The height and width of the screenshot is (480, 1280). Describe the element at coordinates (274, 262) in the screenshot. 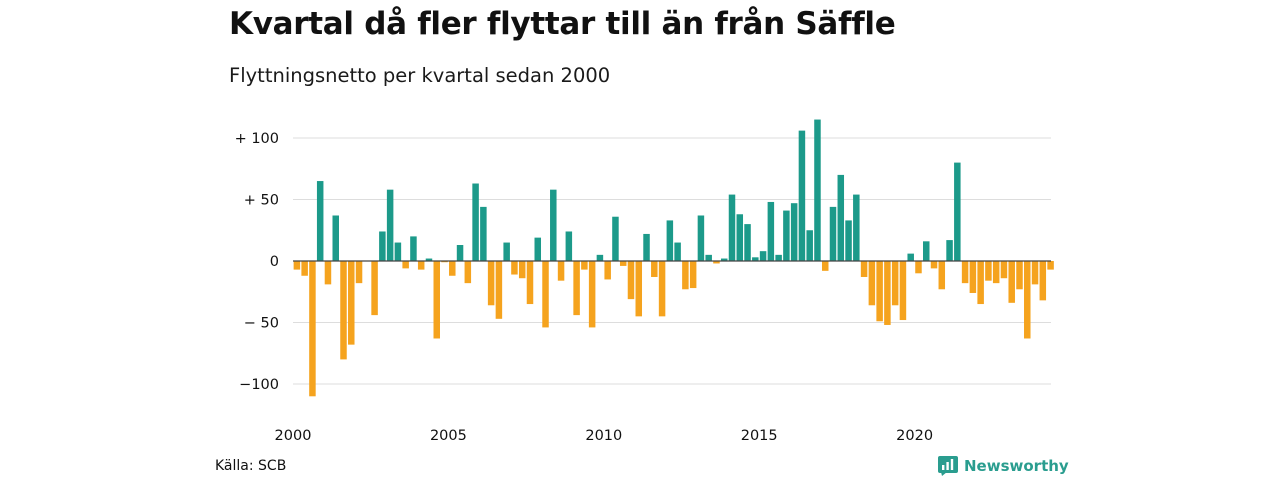

I see `y-tick-label: 0` at that location.